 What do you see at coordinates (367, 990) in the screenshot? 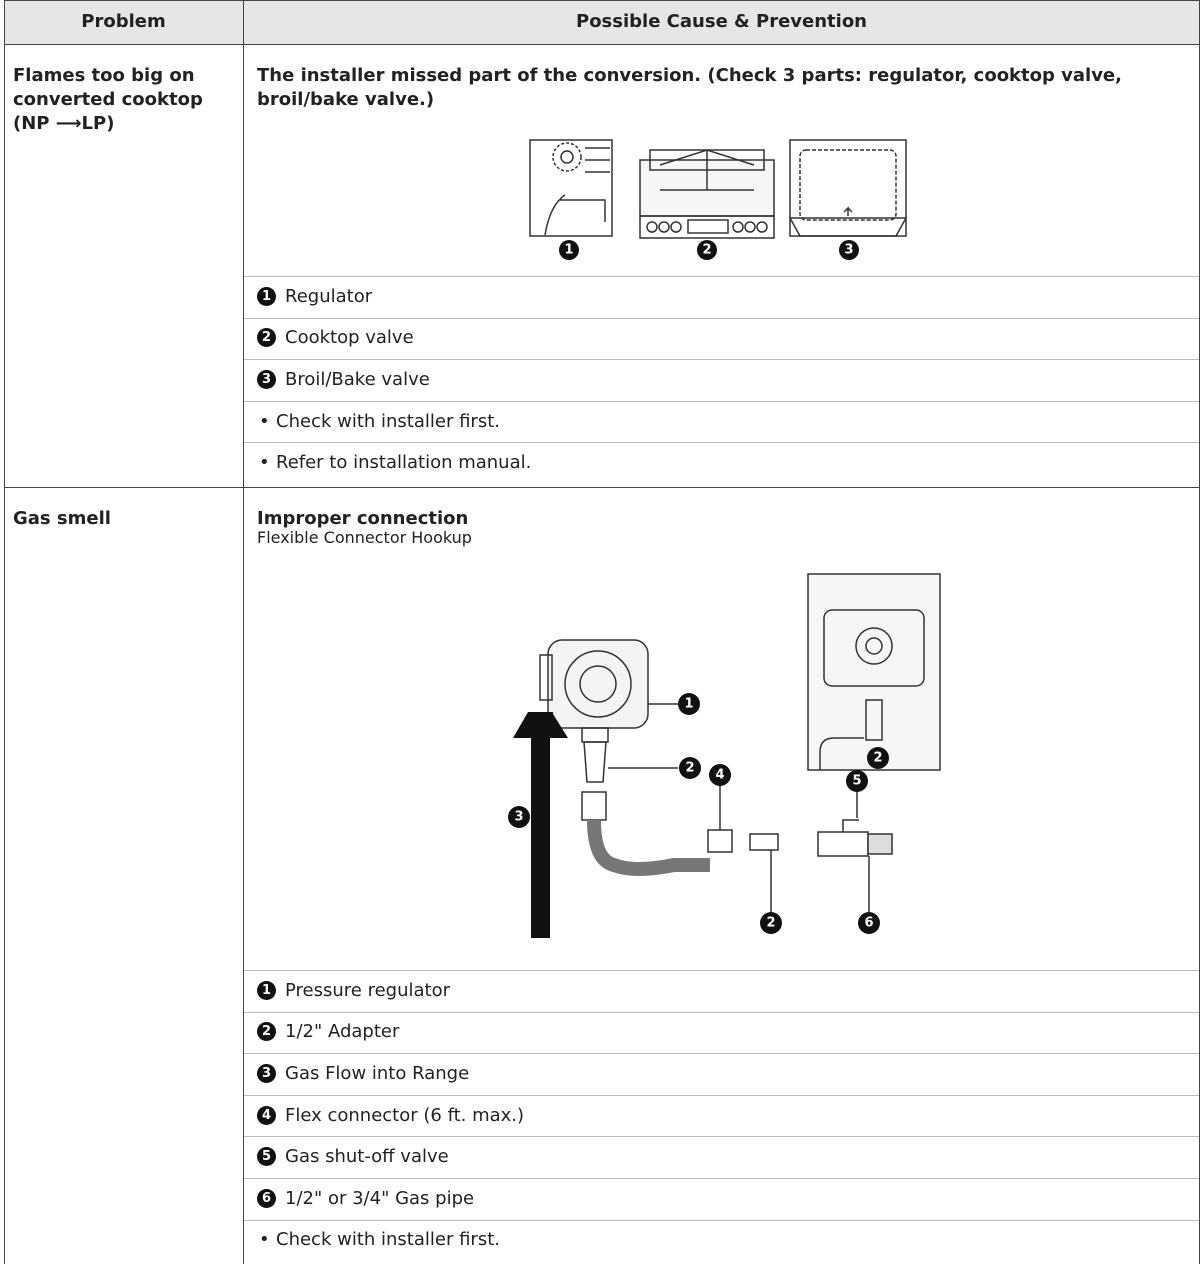
I see `item-text: Pressure regulator` at bounding box center [367, 990].